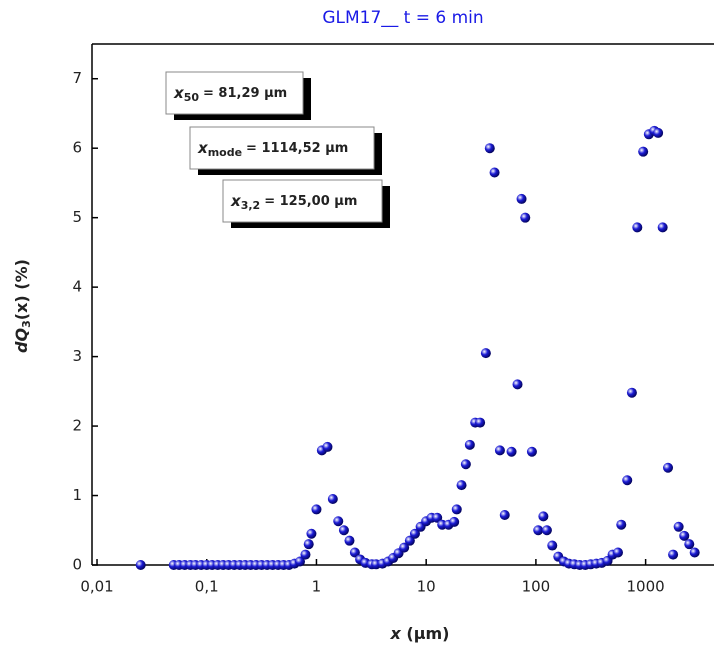 The height and width of the screenshot is (645, 714). What do you see at coordinates (396, 633) in the screenshot?
I see `x-label-symbol: x` at bounding box center [396, 633].